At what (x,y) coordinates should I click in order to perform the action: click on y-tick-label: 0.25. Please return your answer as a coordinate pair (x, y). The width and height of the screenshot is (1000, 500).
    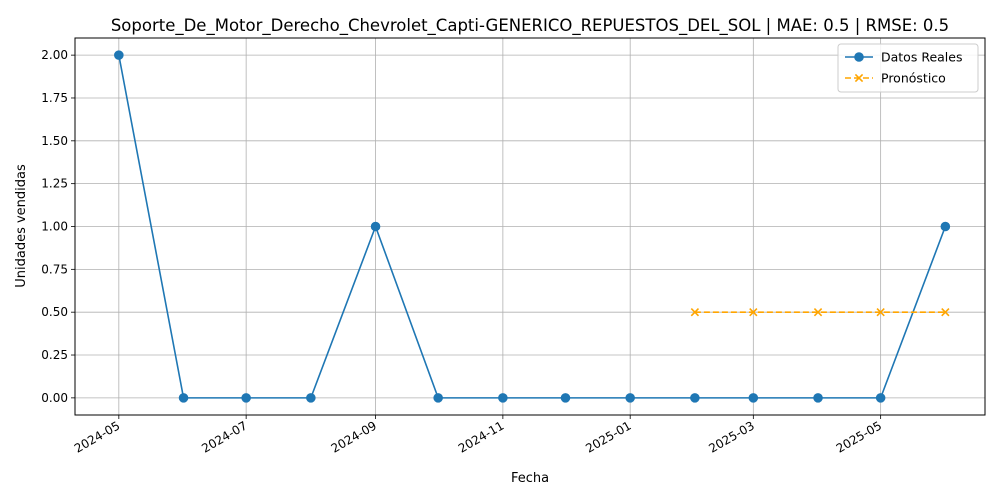
    Looking at the image, I should click on (54, 355).